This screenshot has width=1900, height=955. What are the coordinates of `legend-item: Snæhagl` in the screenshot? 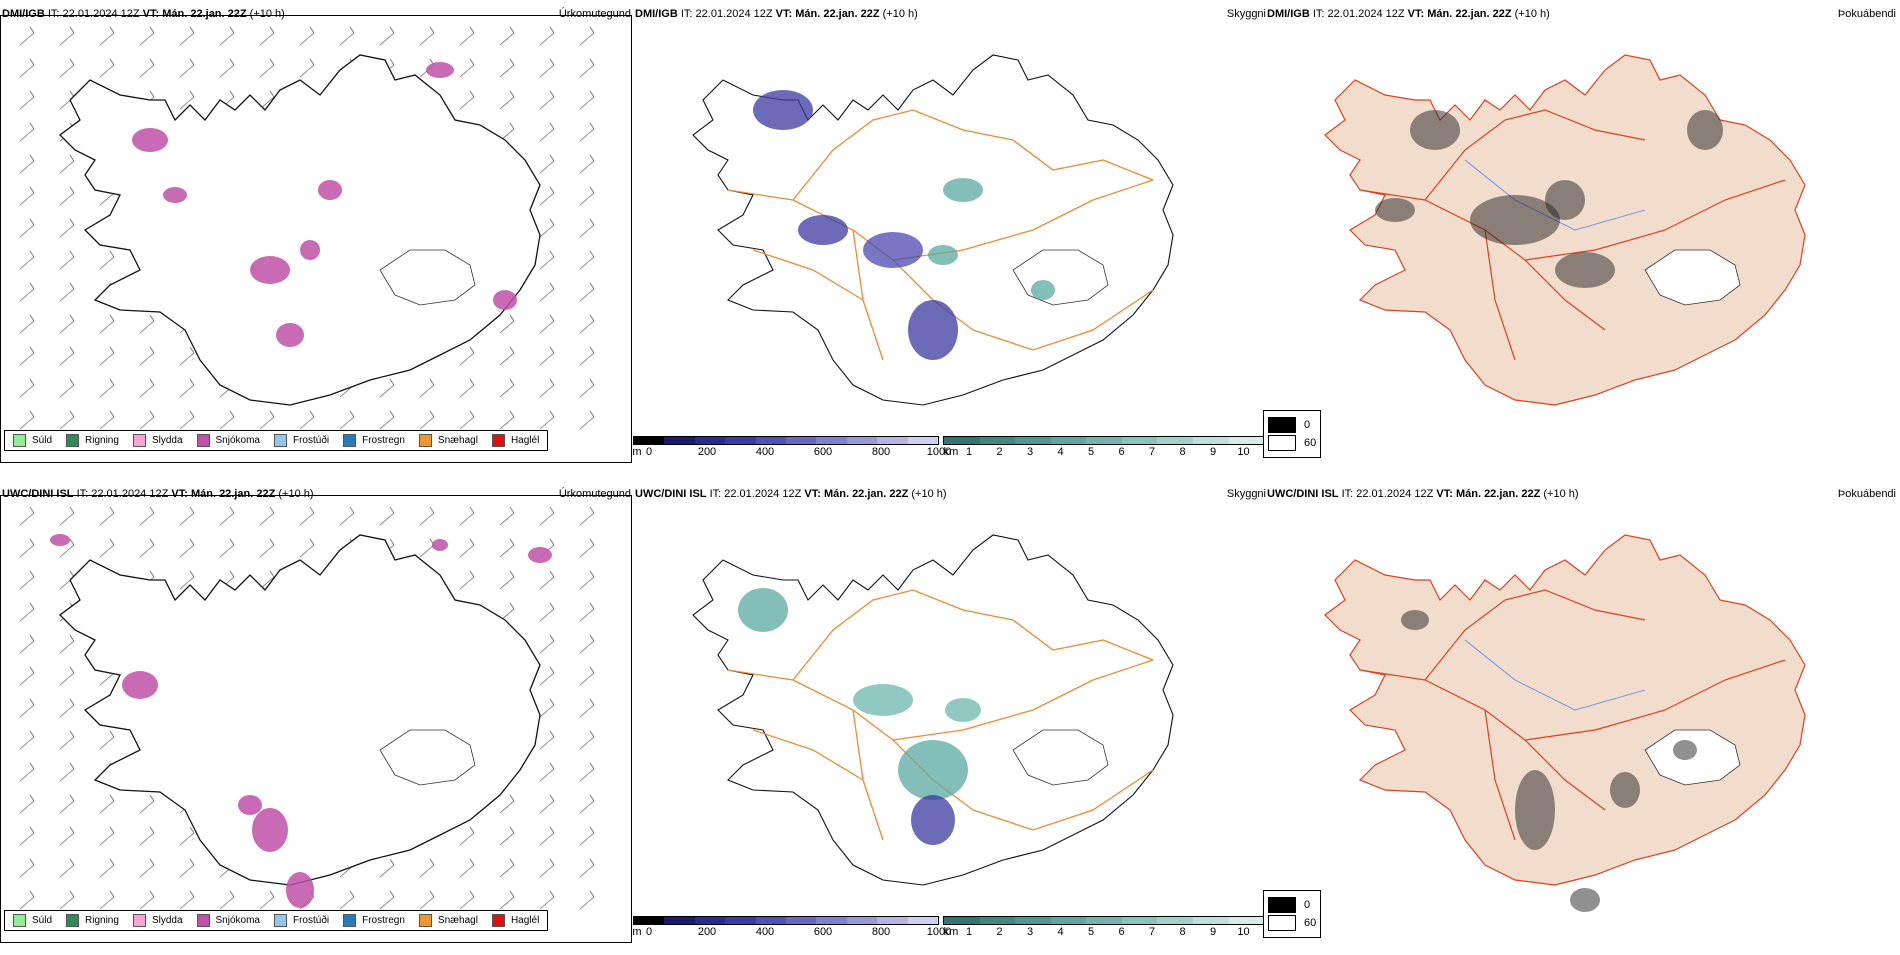 It's located at (448, 440).